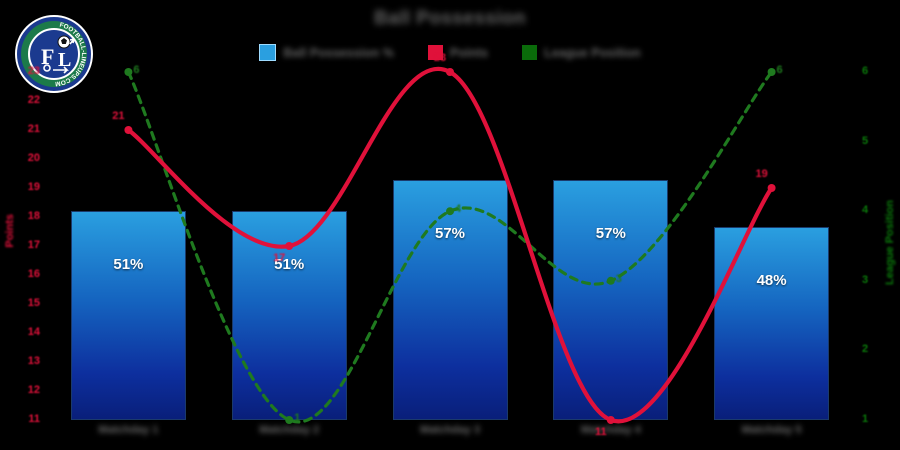 This screenshot has width=900, height=450. What do you see at coordinates (33, 129) in the screenshot?
I see `left-axis-tick-21: 21` at bounding box center [33, 129].